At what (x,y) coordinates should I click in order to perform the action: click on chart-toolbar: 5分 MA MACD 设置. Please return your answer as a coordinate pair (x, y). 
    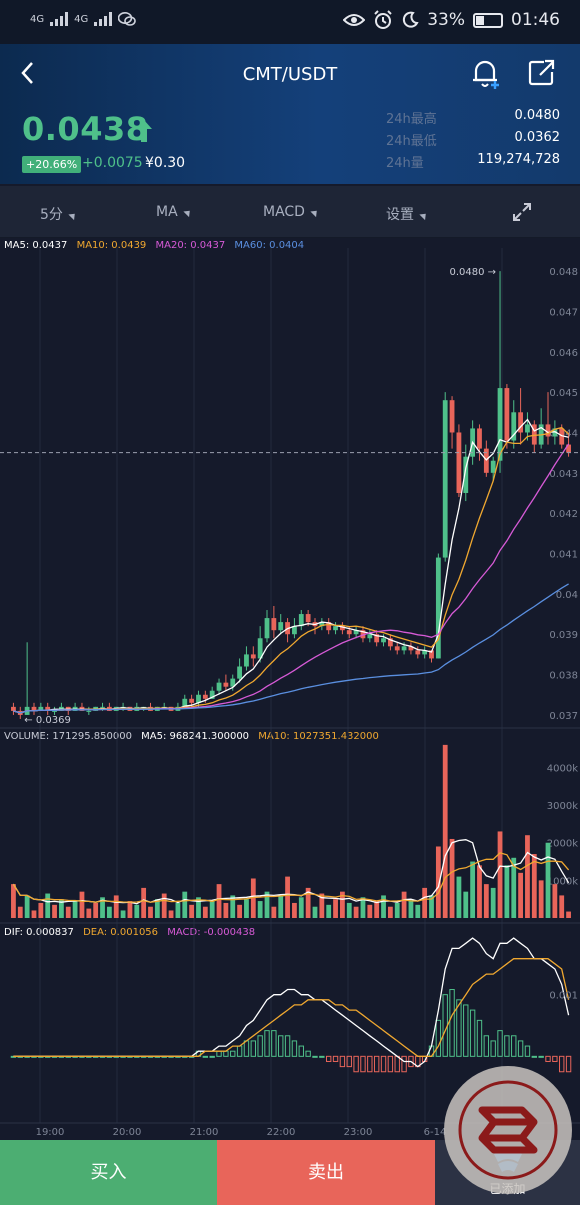
    Looking at the image, I should click on (290, 212).